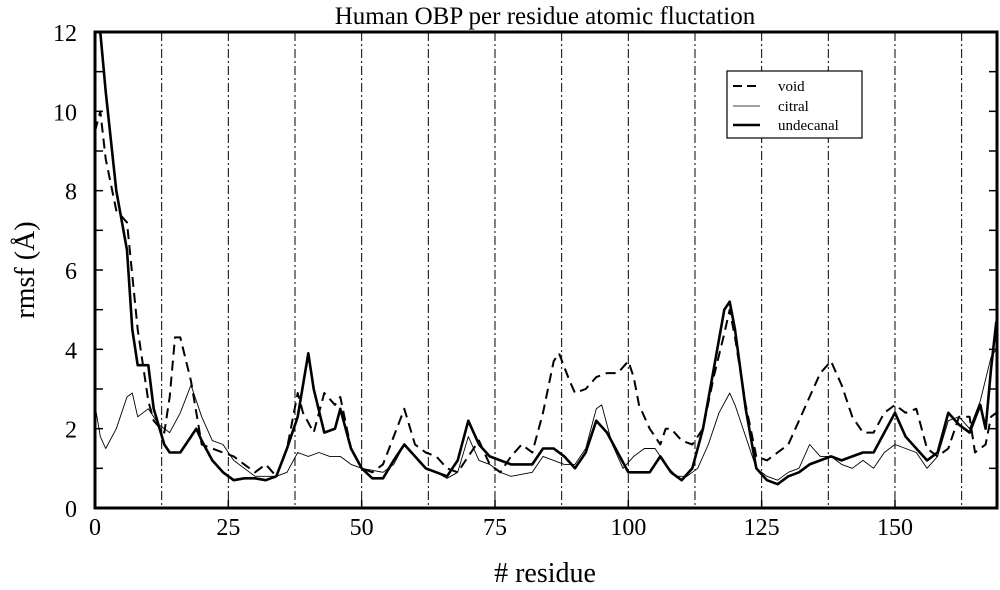  What do you see at coordinates (793, 107) in the screenshot?
I see `legend-label-citral: citral` at bounding box center [793, 107].